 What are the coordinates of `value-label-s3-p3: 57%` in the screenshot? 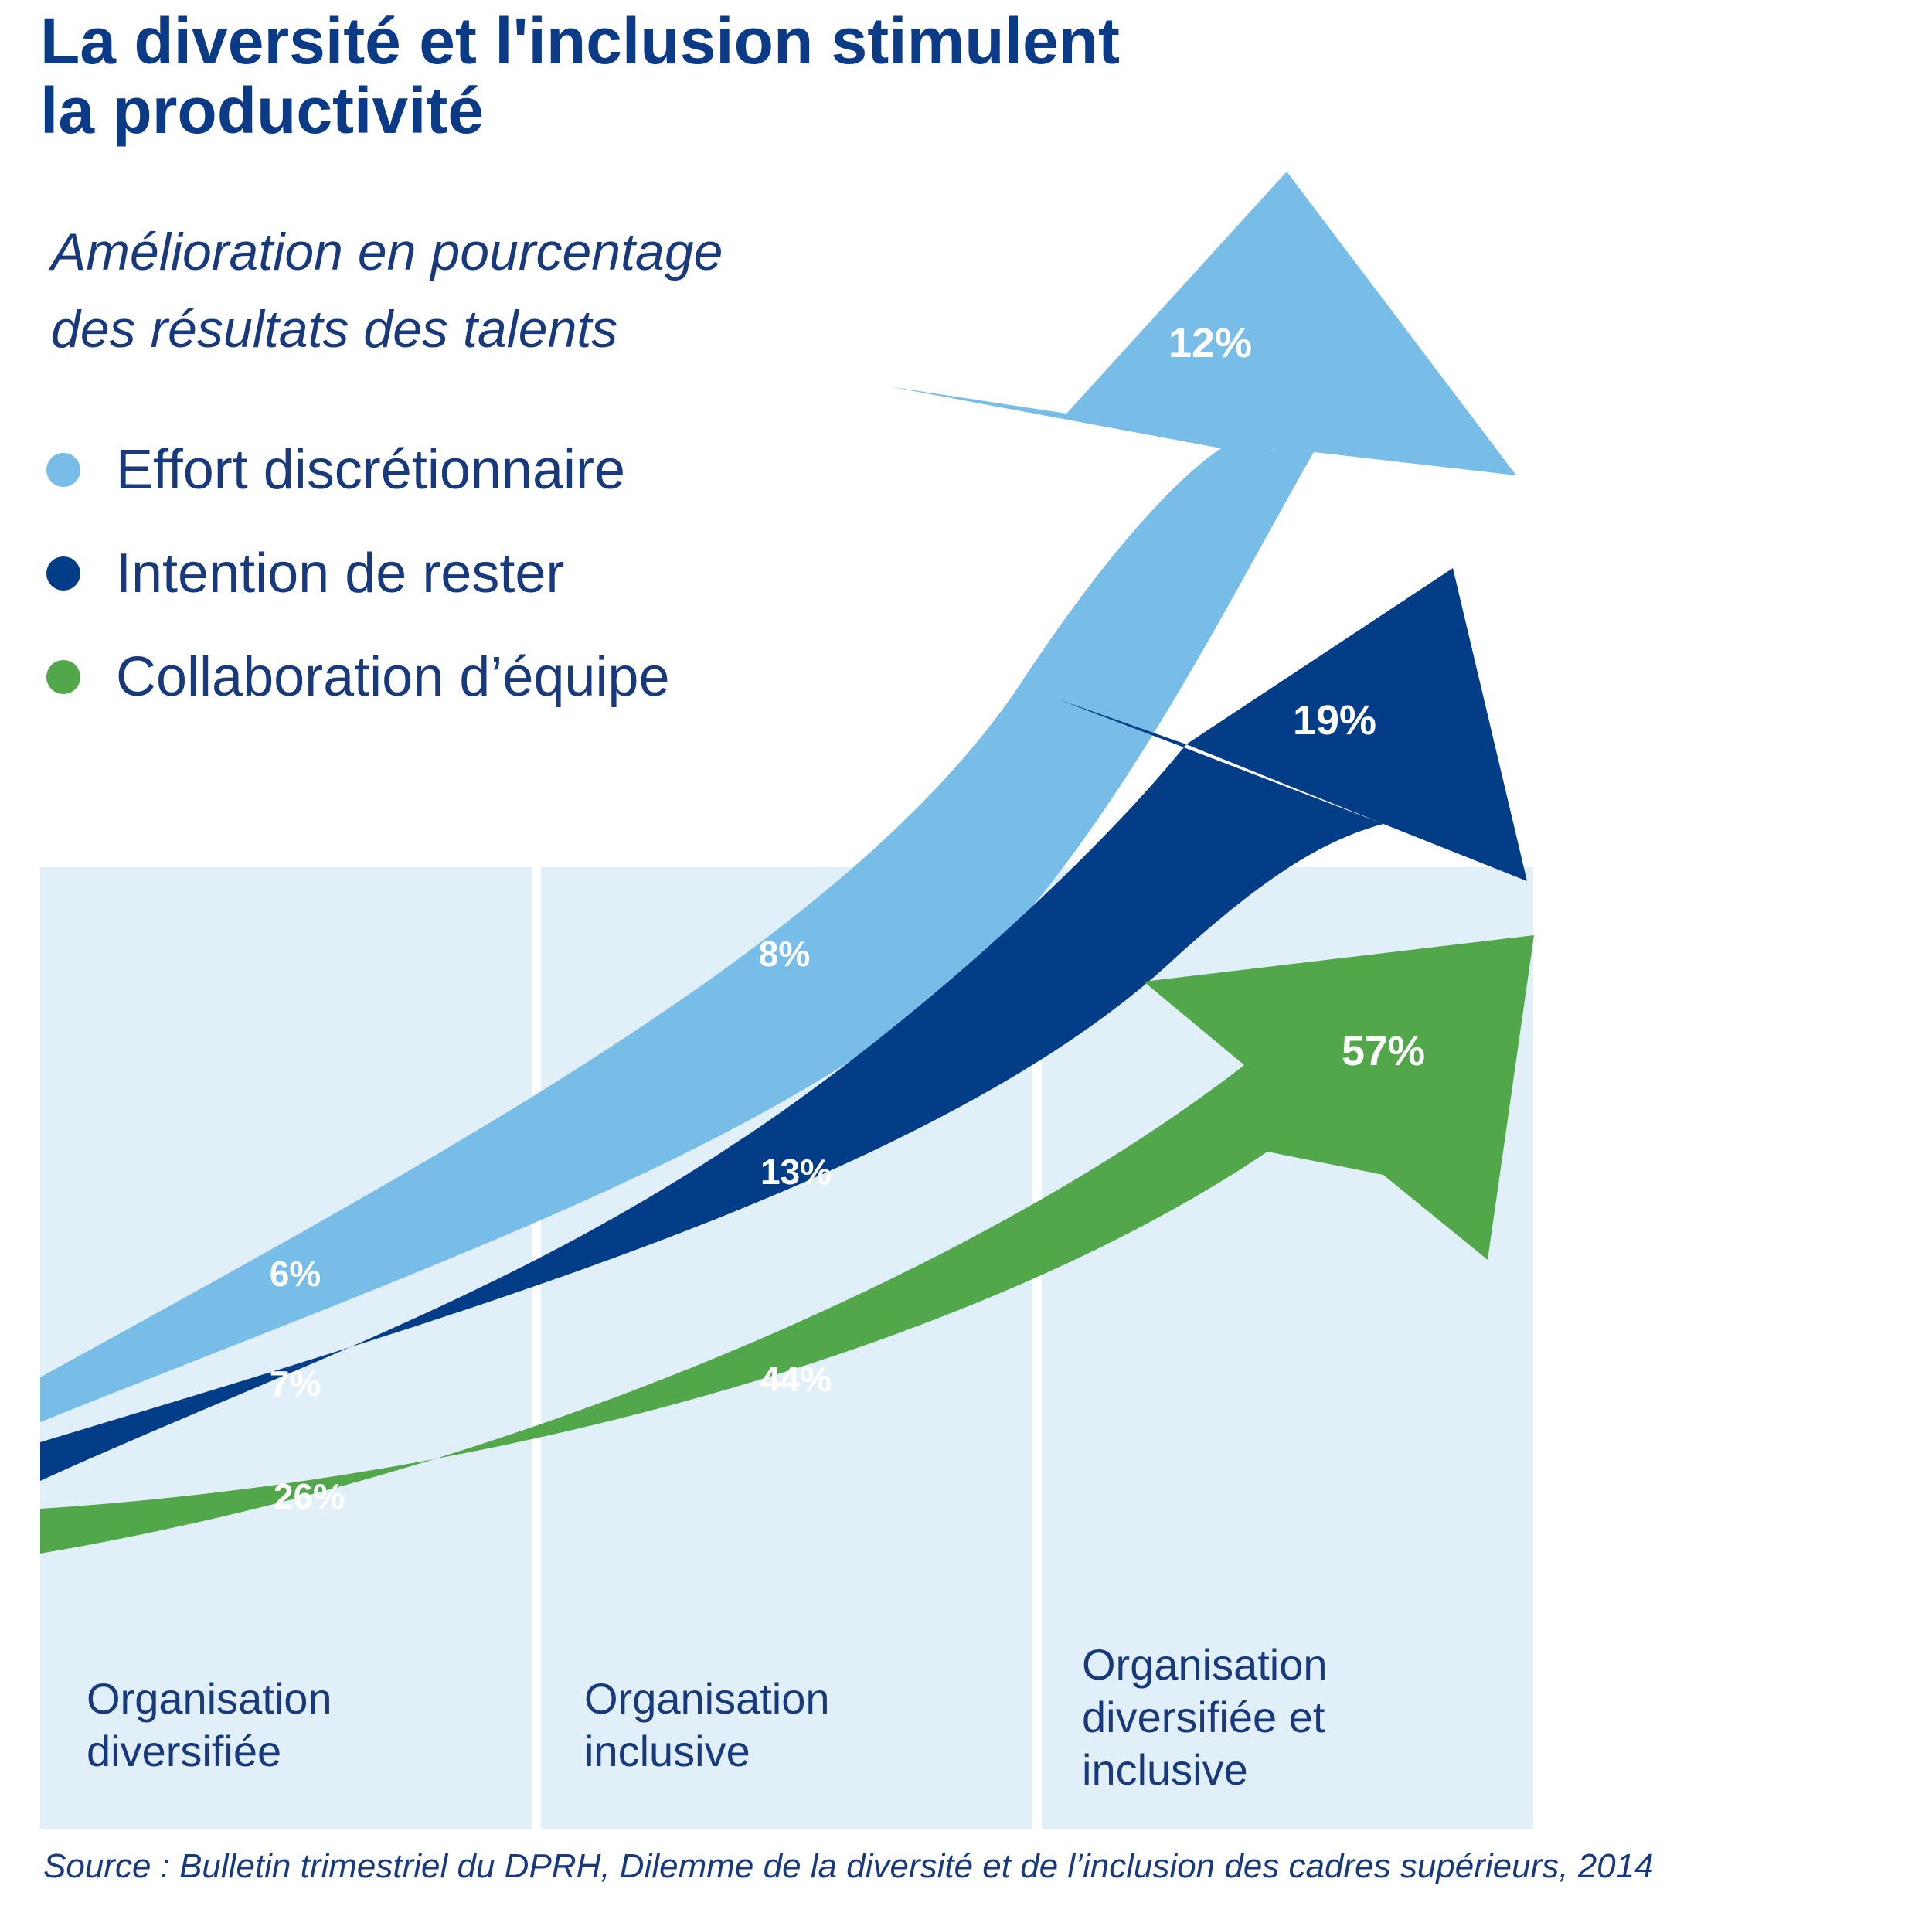 It's located at (1383, 1051).